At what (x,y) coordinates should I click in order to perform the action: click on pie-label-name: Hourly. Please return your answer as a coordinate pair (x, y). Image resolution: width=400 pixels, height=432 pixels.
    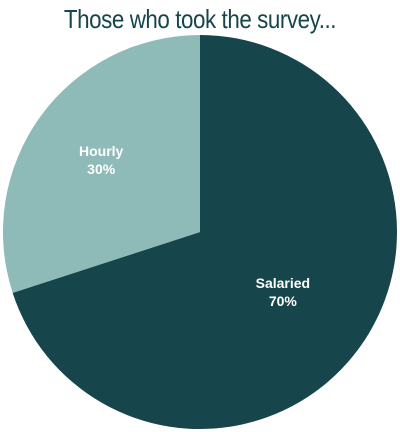
    Looking at the image, I should click on (101, 151).